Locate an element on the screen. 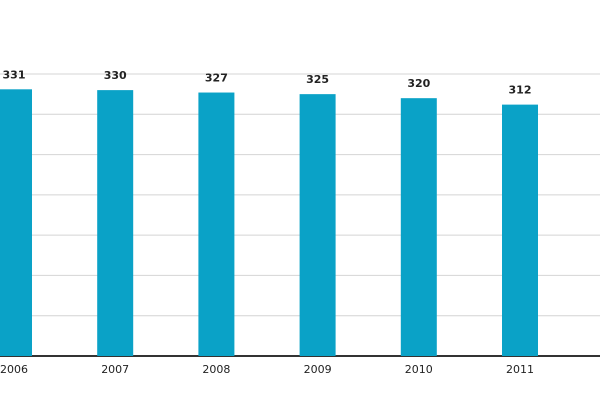 The height and width of the screenshot is (400, 600). x-tick-label: 2009 is located at coordinates (318, 369).